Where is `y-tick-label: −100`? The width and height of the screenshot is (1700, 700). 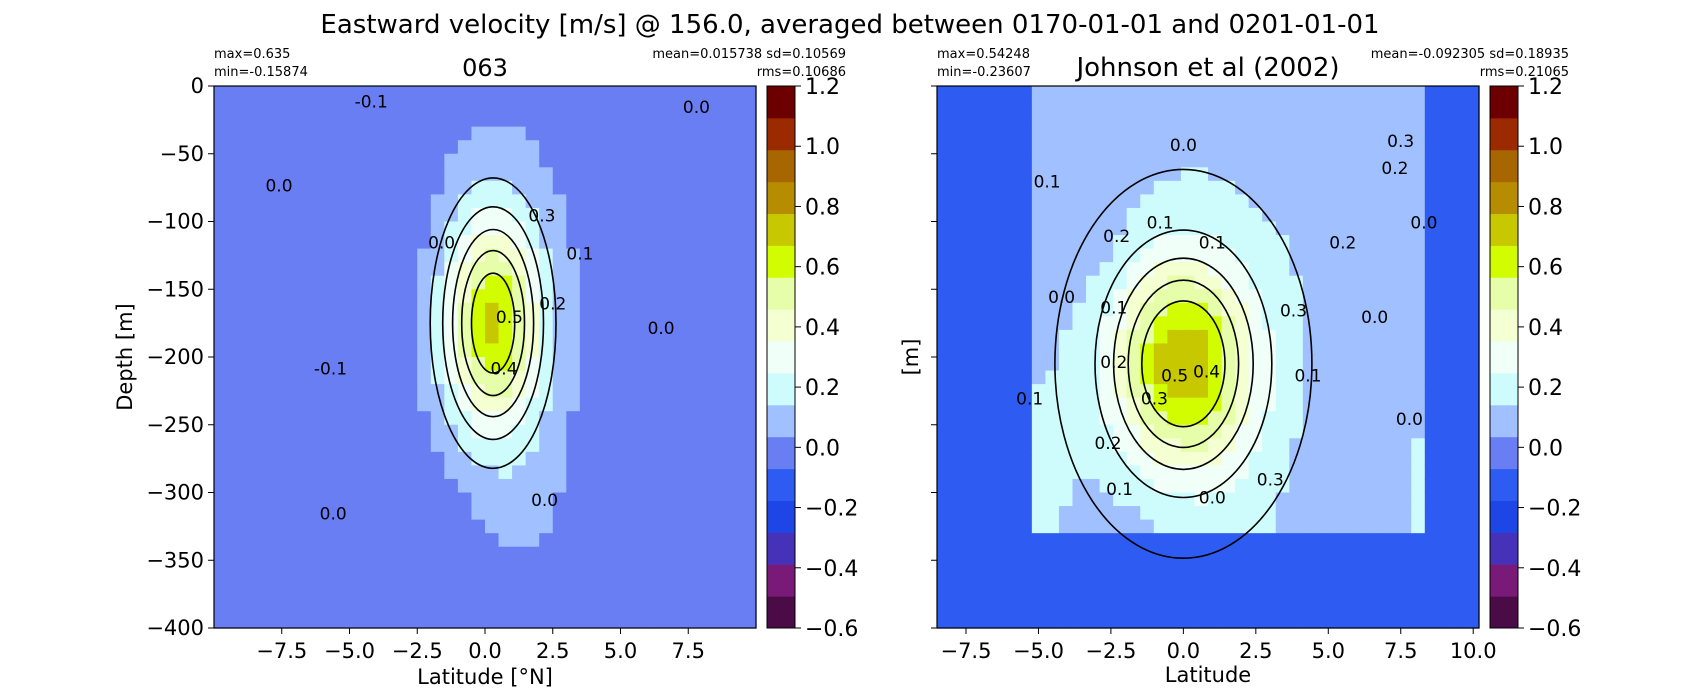
y-tick-label: −100 is located at coordinates (175, 222).